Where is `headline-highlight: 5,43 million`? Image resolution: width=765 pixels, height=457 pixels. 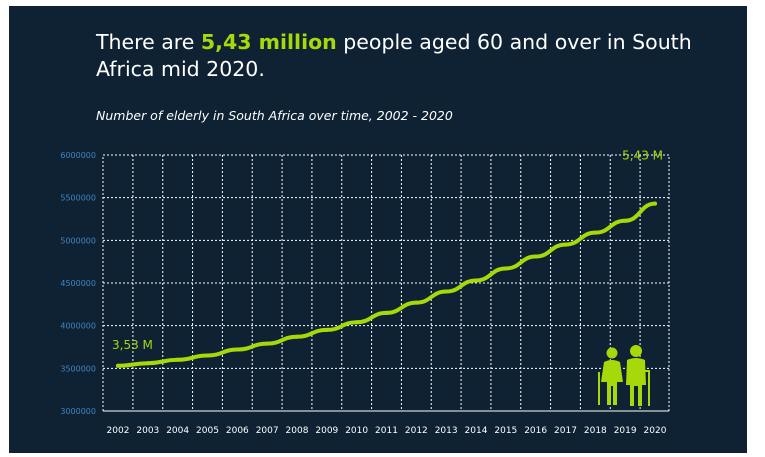
headline-highlight: 5,43 million is located at coordinates (268, 42).